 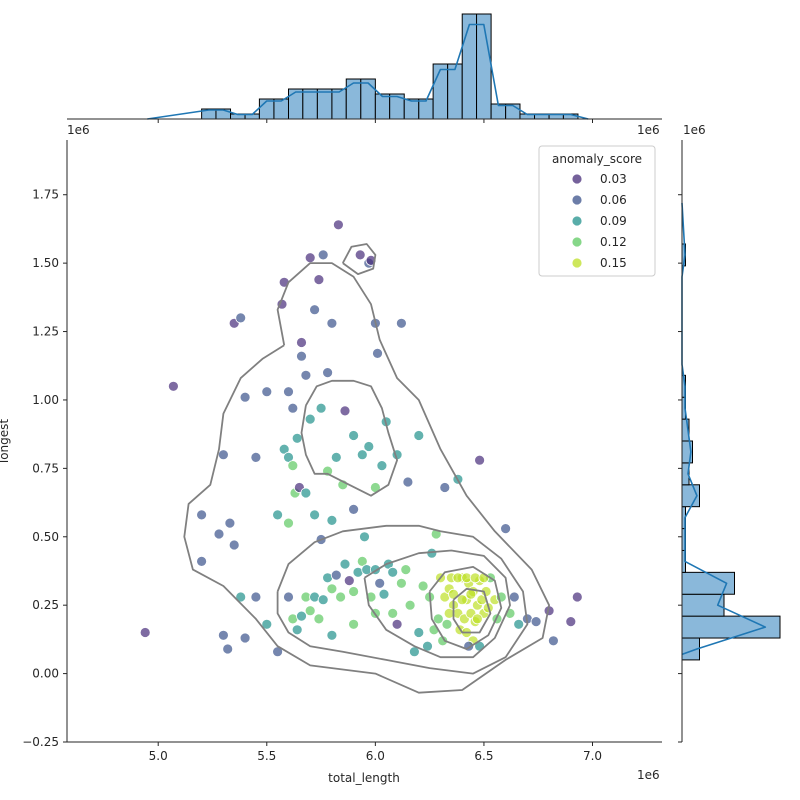 I want to click on legend-label: 0.09, so click(x=613, y=221).